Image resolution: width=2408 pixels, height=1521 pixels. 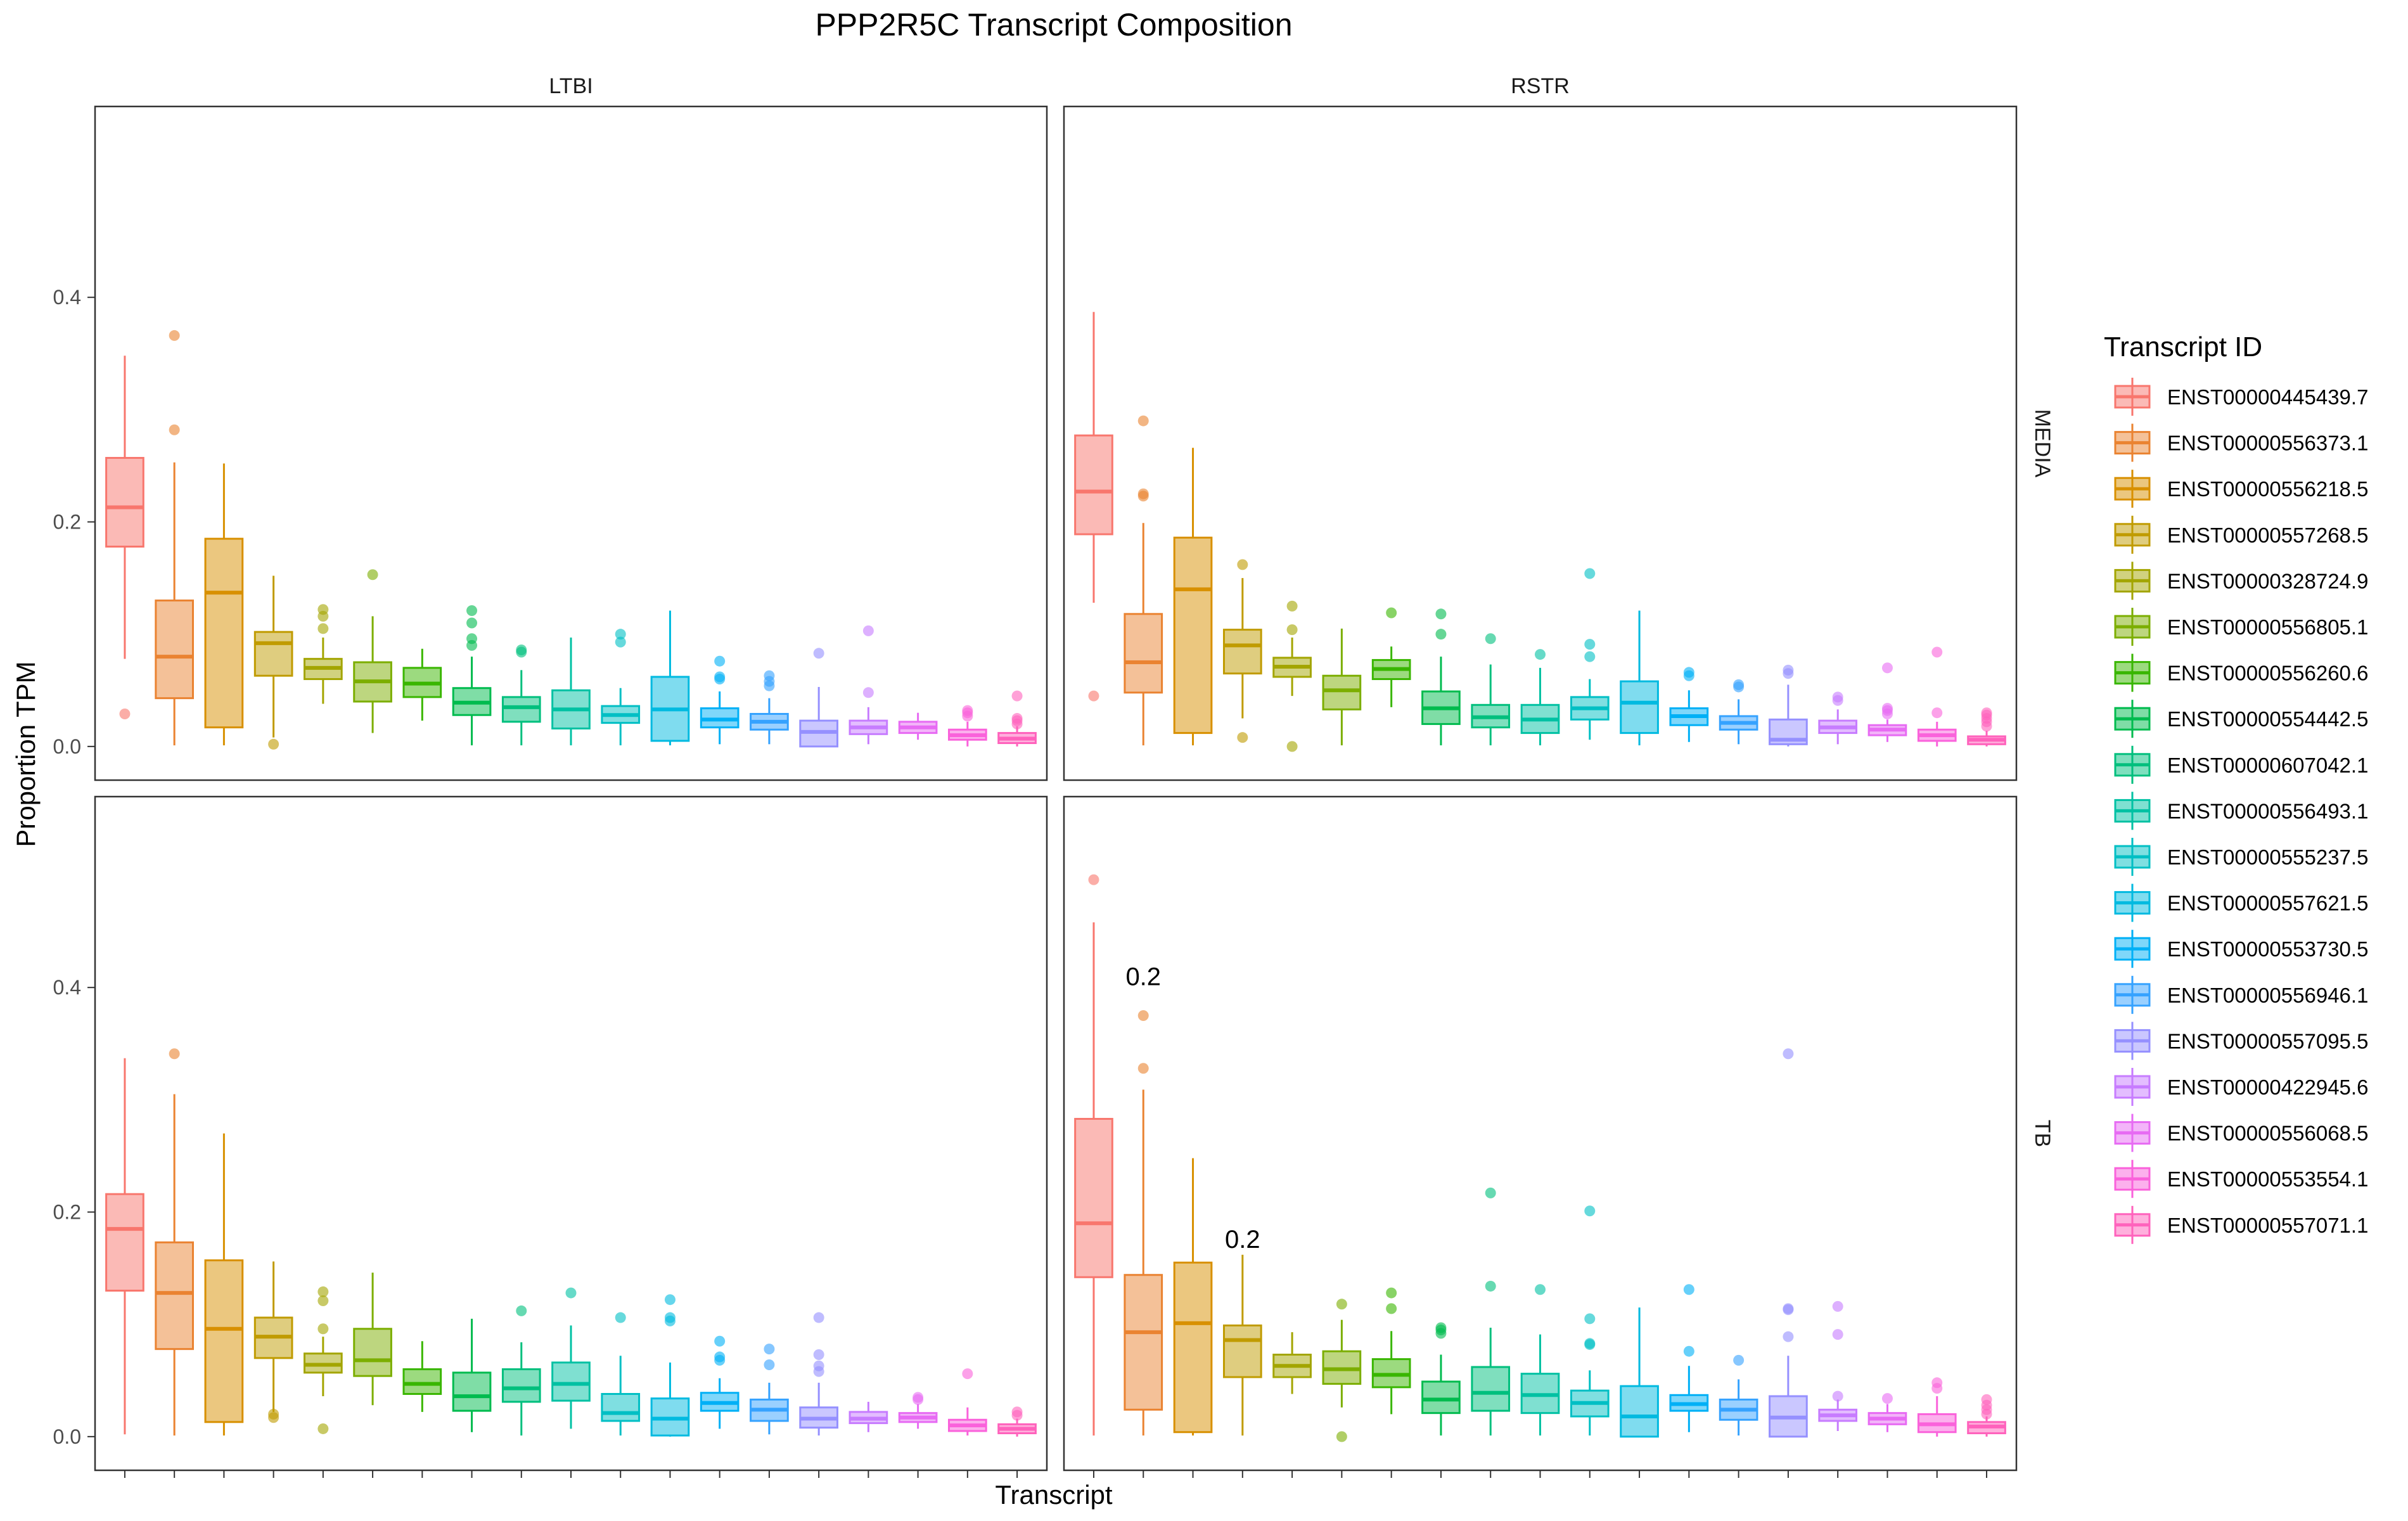 I want to click on legend-item: ENST00000557095.5, so click(x=2241, y=1041).